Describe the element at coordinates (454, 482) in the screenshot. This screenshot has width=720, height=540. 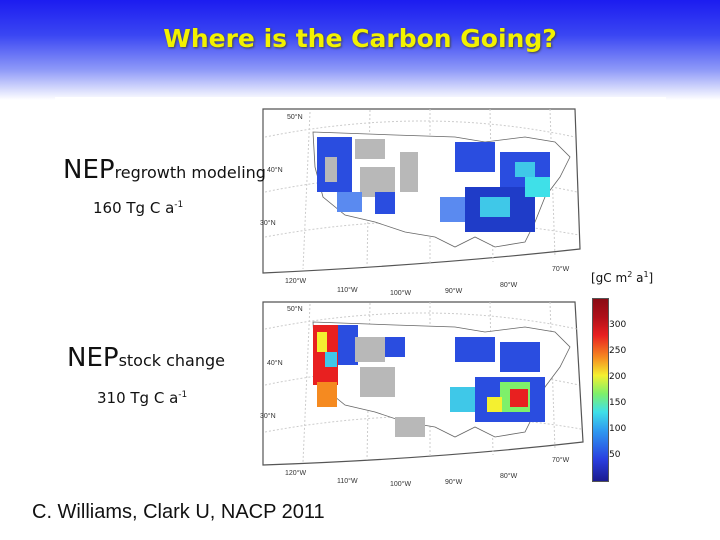
I see `bottom-lon-label-4: 90°W` at that location.